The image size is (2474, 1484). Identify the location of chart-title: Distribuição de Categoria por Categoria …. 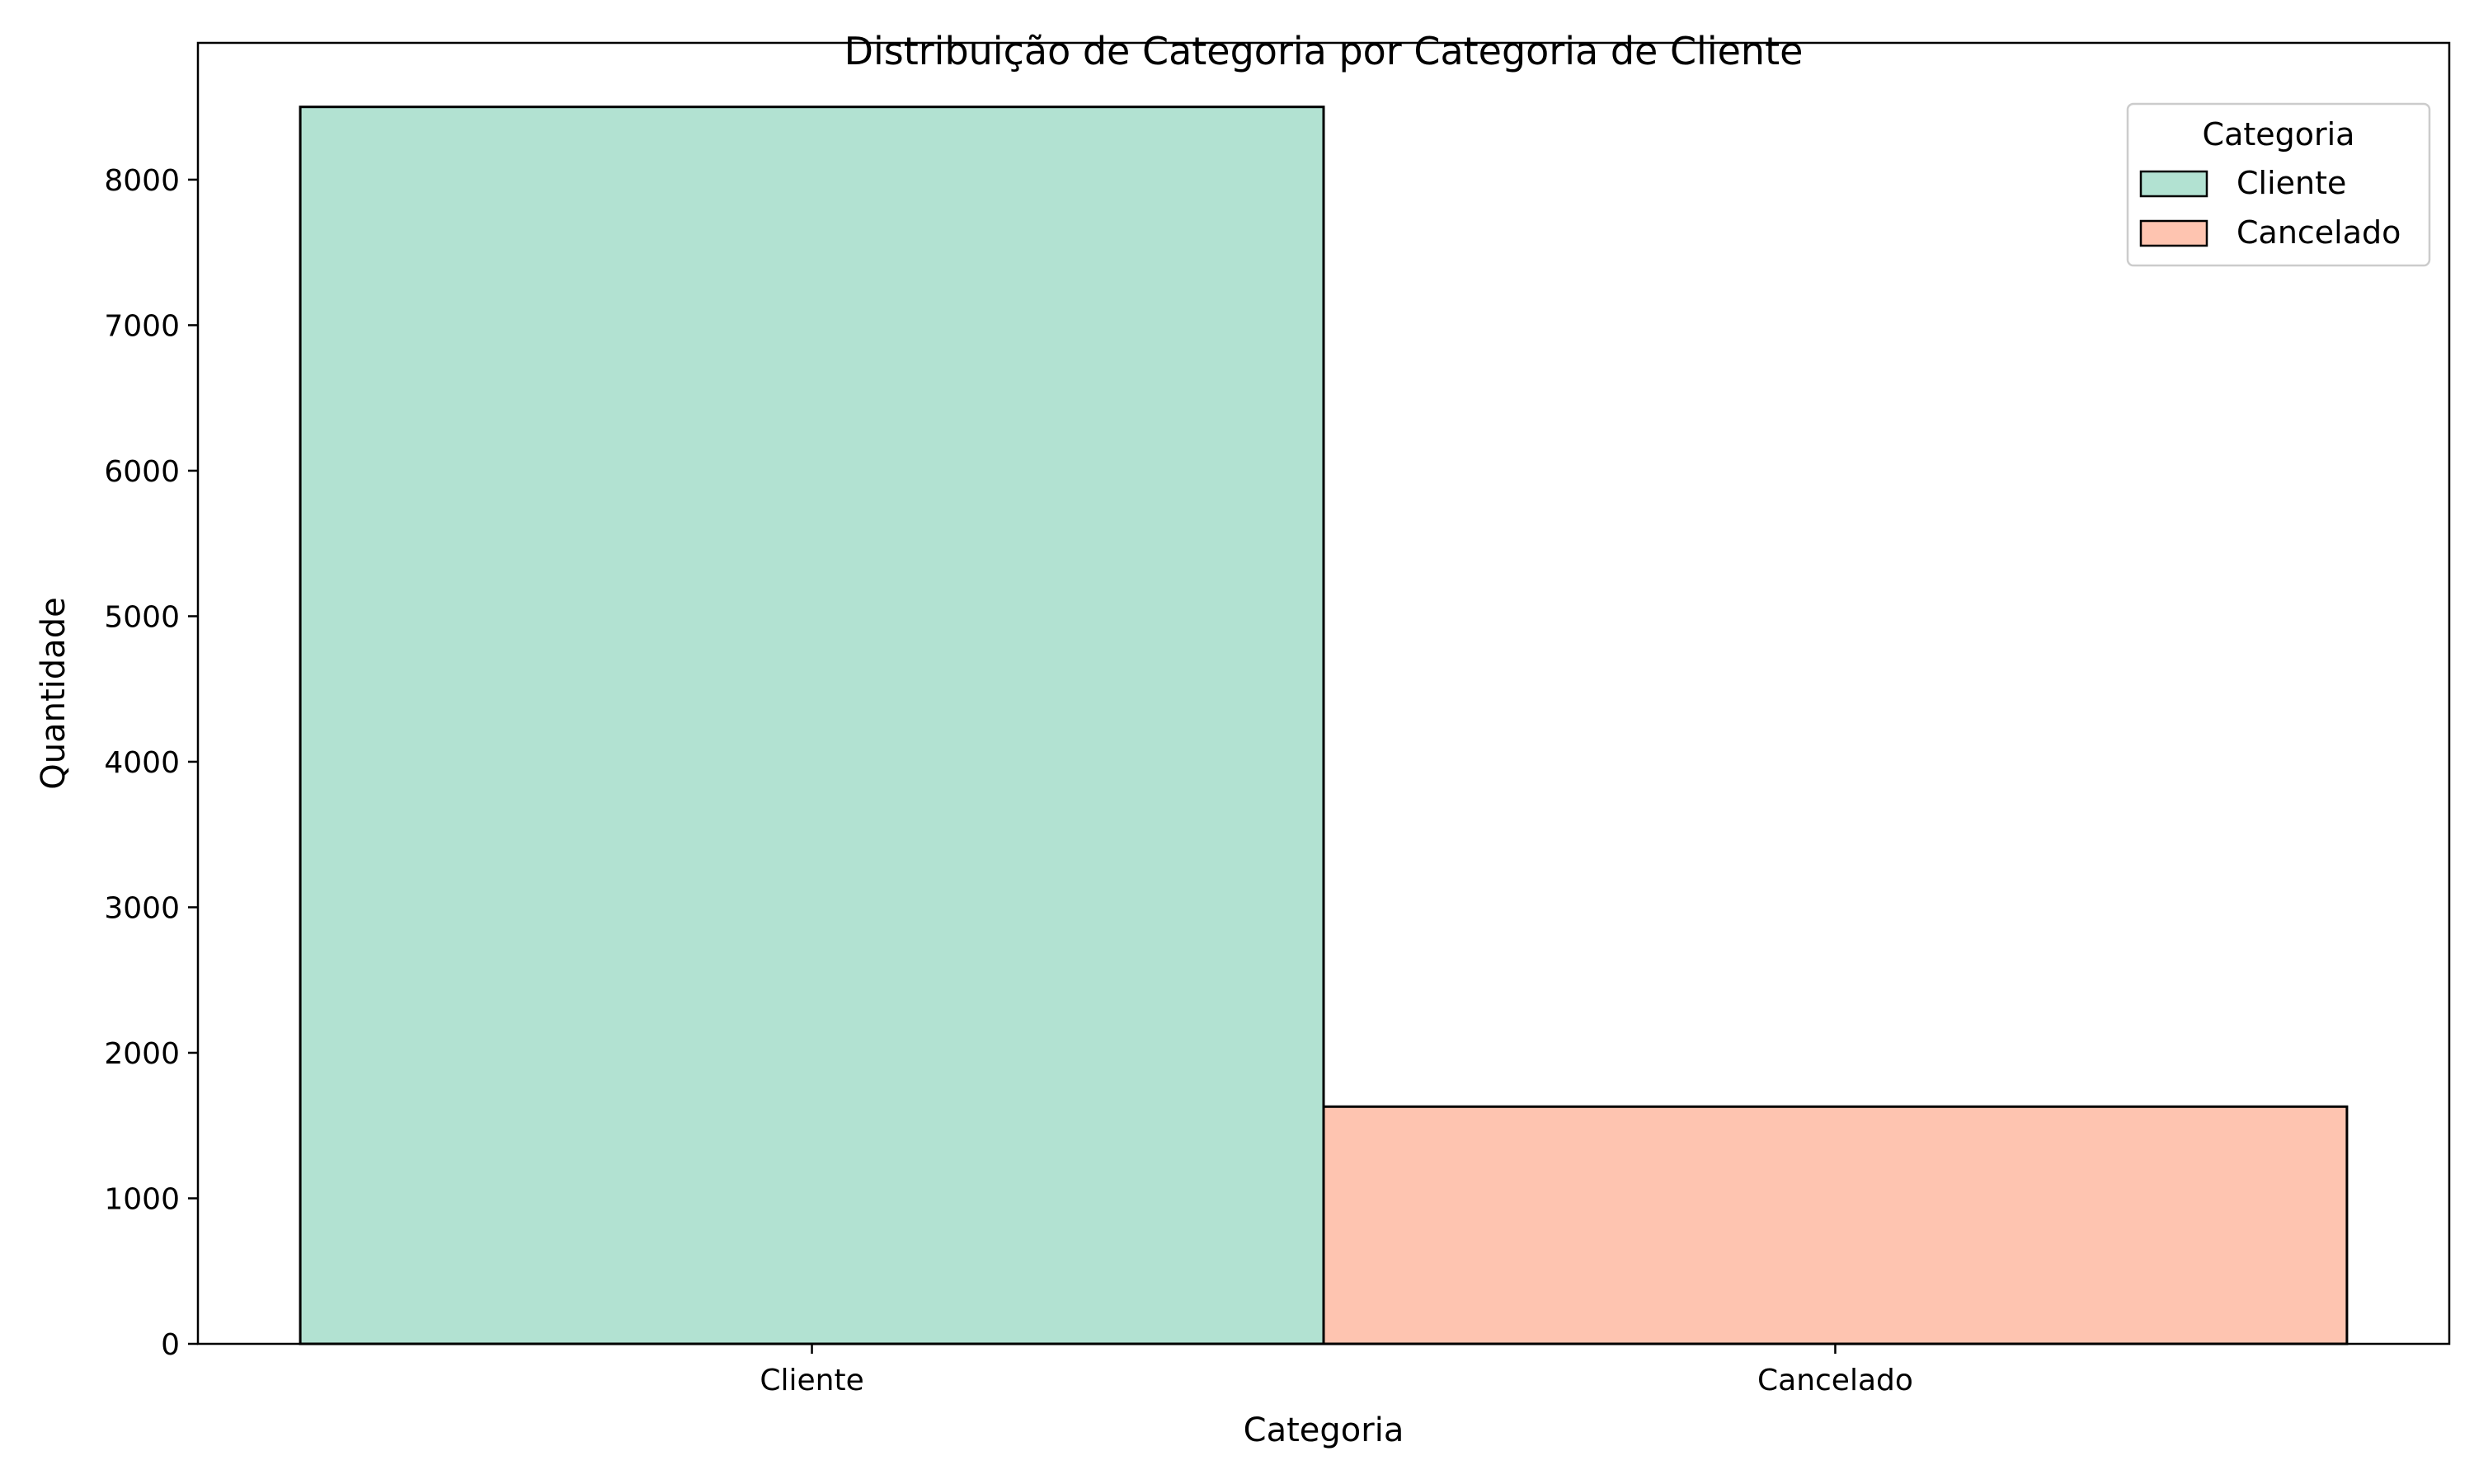
(1324, 51).